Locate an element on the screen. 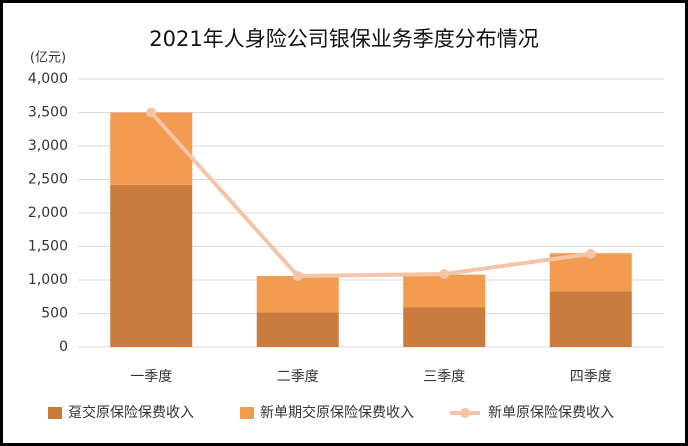 This screenshot has height=446, width=688. y-tick-label: 1,500 is located at coordinates (48, 247).